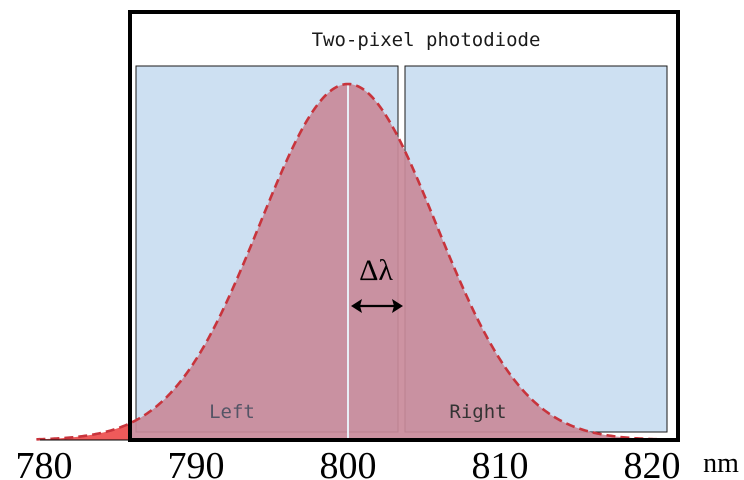 This screenshot has height=480, width=744. What do you see at coordinates (500, 462) in the screenshot?
I see `tick-label: 810` at bounding box center [500, 462].